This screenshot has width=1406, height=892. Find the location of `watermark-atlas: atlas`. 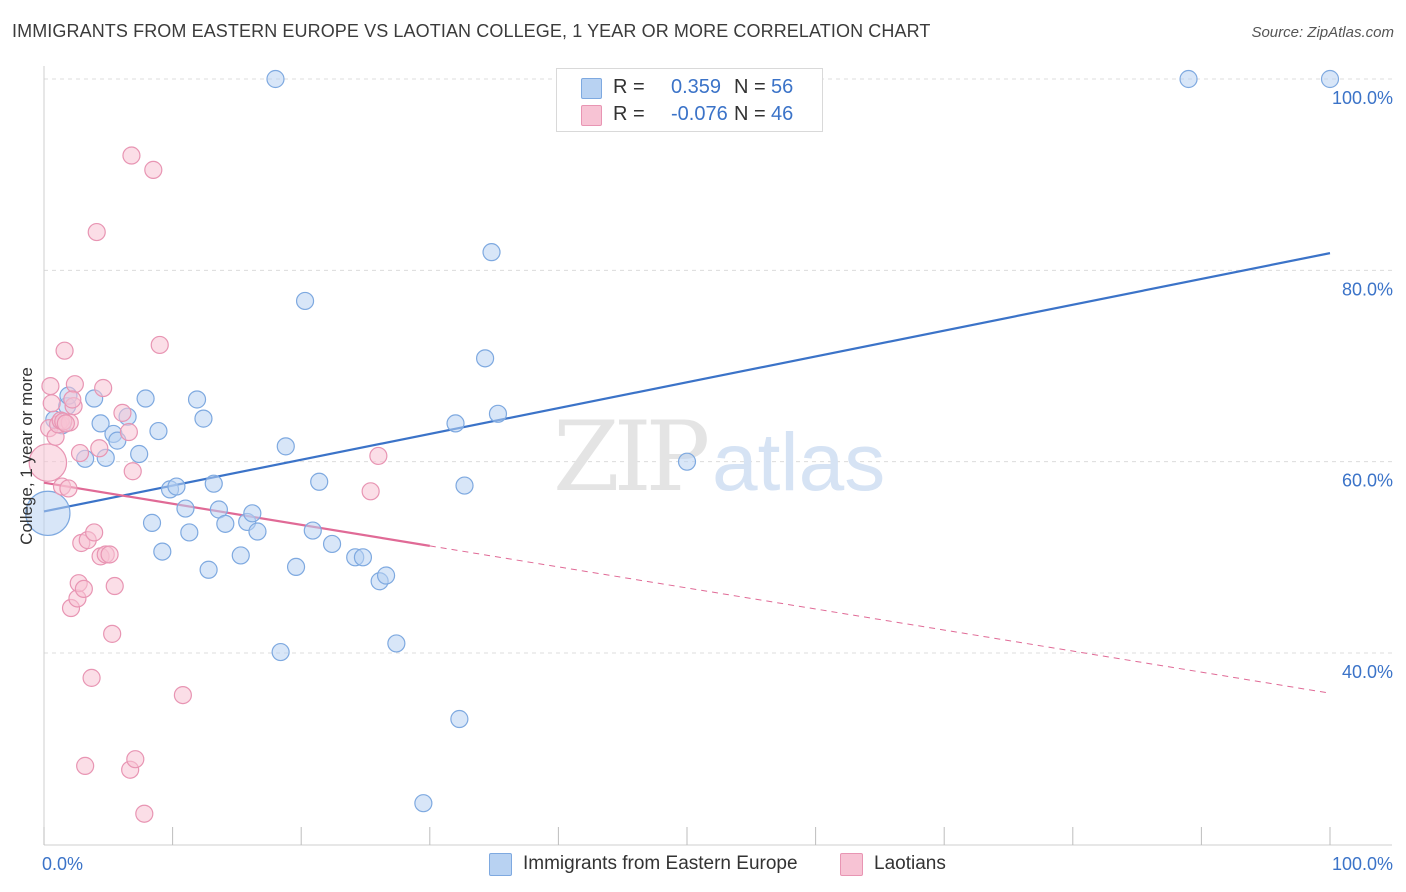

watermark-atlas: atlas is located at coordinates (798, 462).